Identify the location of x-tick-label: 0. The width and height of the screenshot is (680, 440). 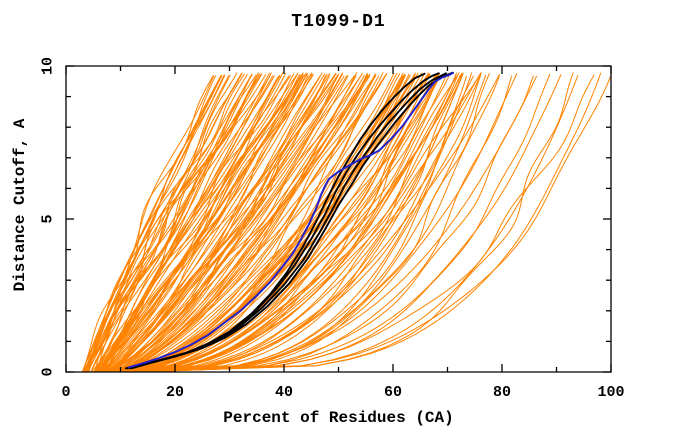
(65, 392).